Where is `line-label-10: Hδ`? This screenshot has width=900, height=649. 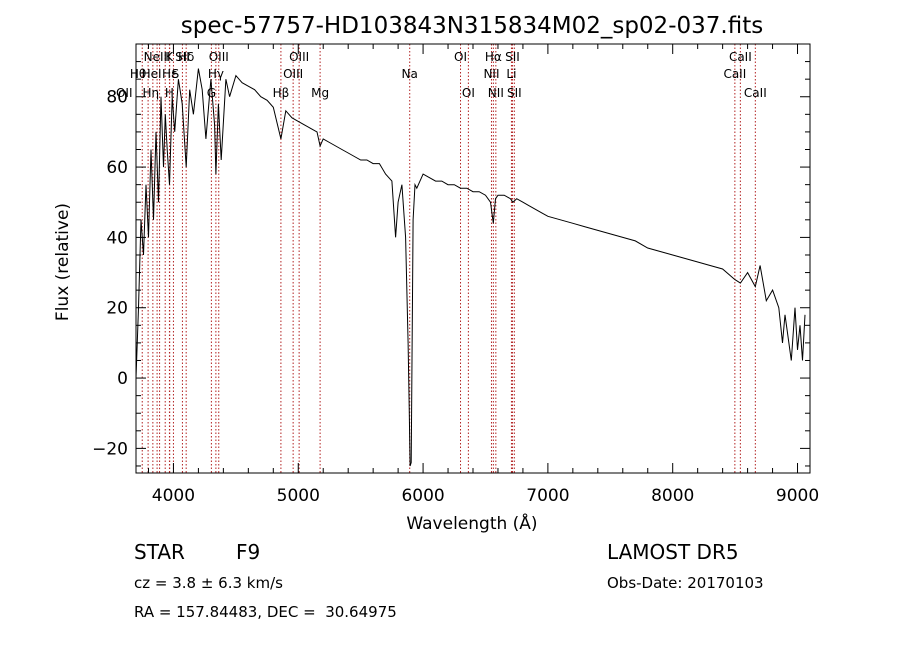 line-label-10: Hδ is located at coordinates (186, 57).